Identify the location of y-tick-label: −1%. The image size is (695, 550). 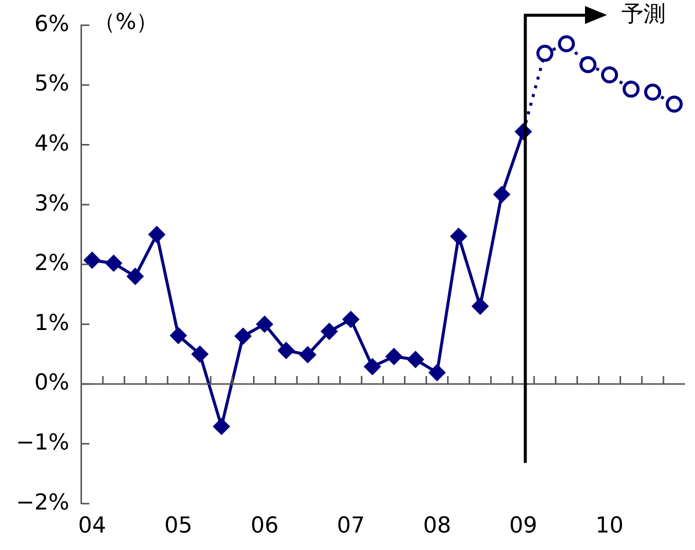
(43, 443).